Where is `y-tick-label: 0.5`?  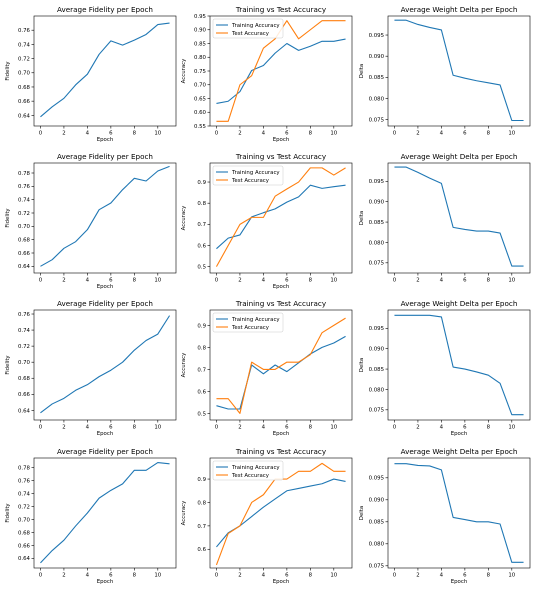 y-tick-label: 0.5 is located at coordinates (201, 268).